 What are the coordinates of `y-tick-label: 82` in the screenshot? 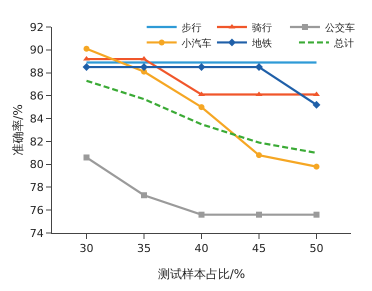 It's located at (37, 141).